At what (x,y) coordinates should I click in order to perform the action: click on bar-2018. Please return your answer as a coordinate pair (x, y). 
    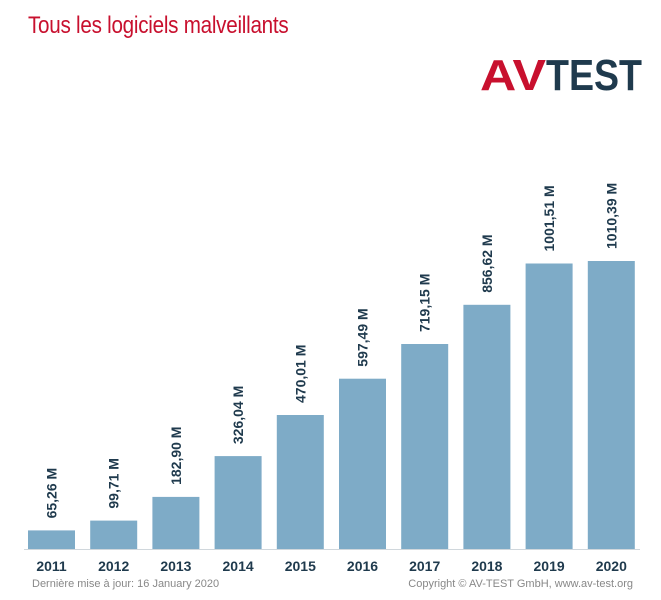
    Looking at the image, I should click on (487, 426).